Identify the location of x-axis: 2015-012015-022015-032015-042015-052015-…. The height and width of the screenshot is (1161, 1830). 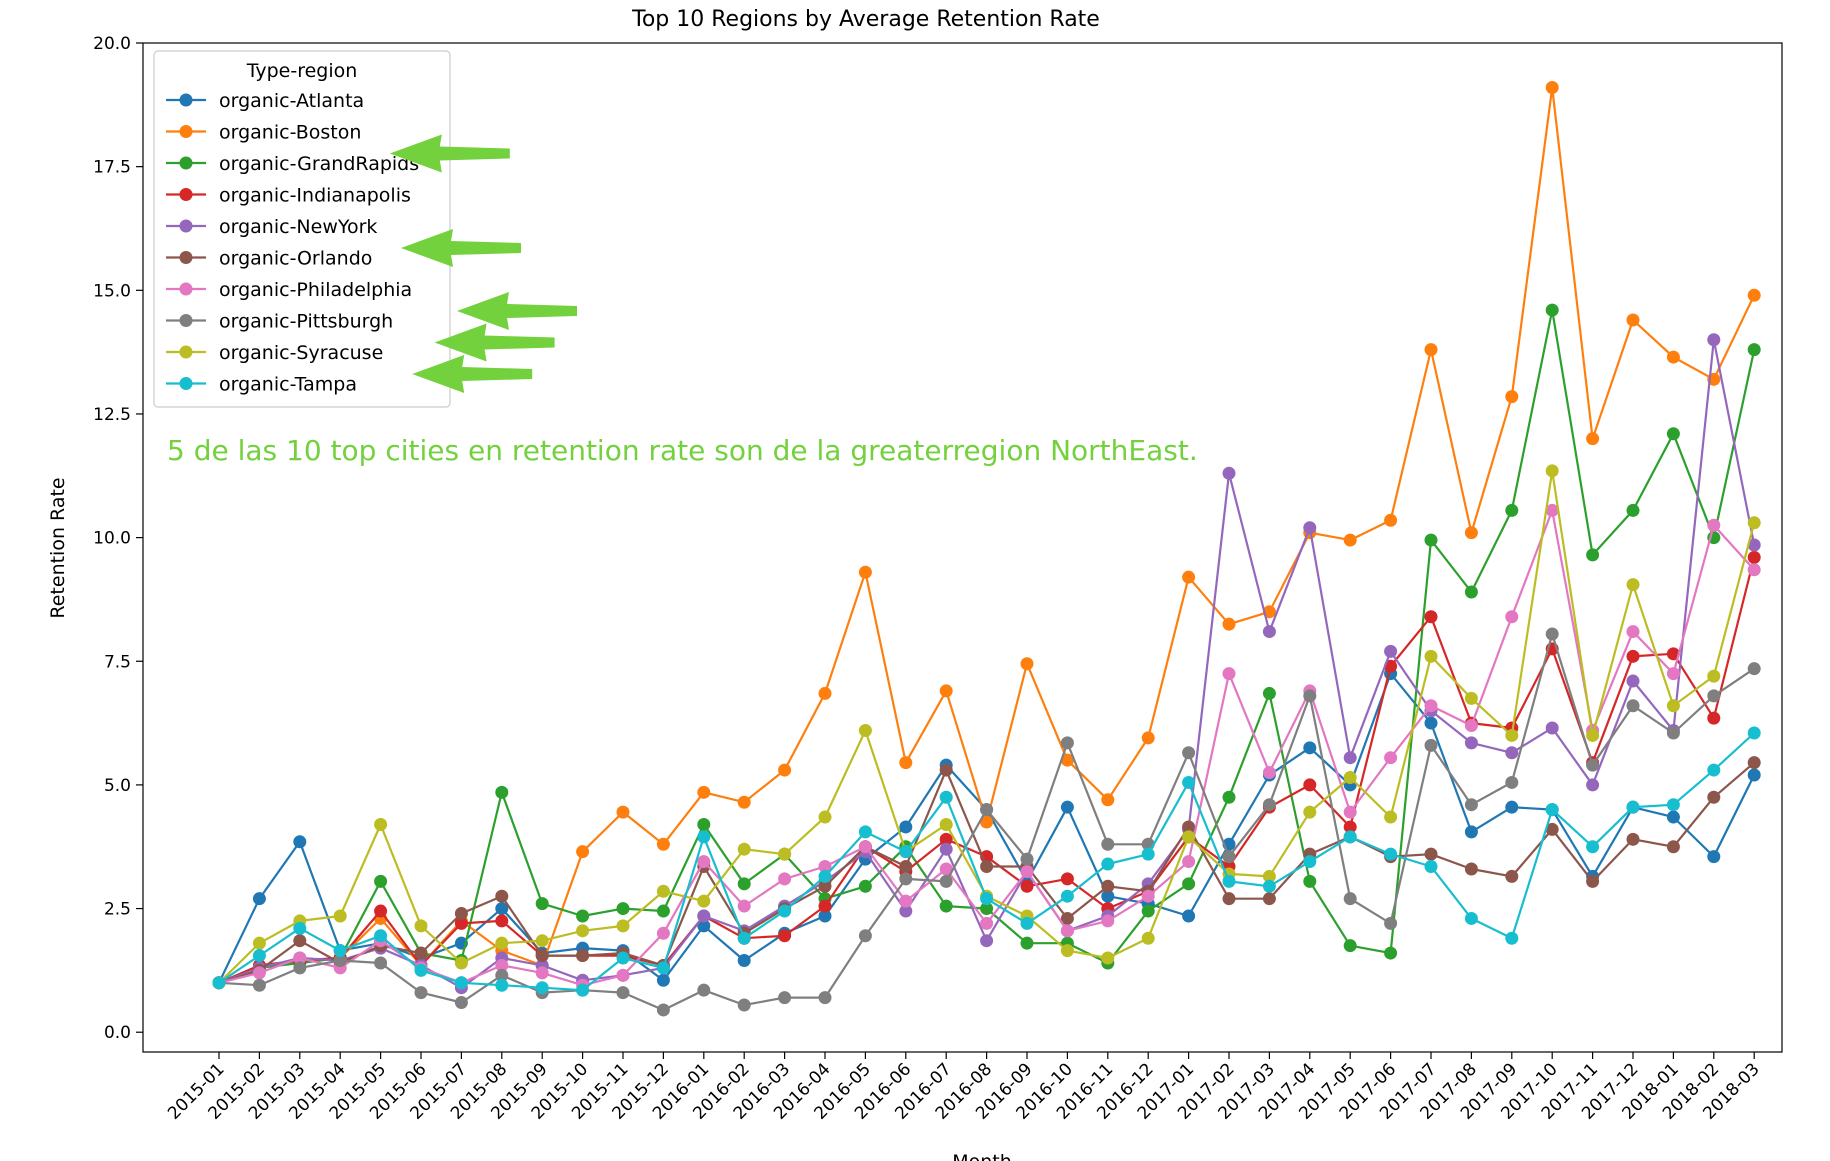
(964, 1088).